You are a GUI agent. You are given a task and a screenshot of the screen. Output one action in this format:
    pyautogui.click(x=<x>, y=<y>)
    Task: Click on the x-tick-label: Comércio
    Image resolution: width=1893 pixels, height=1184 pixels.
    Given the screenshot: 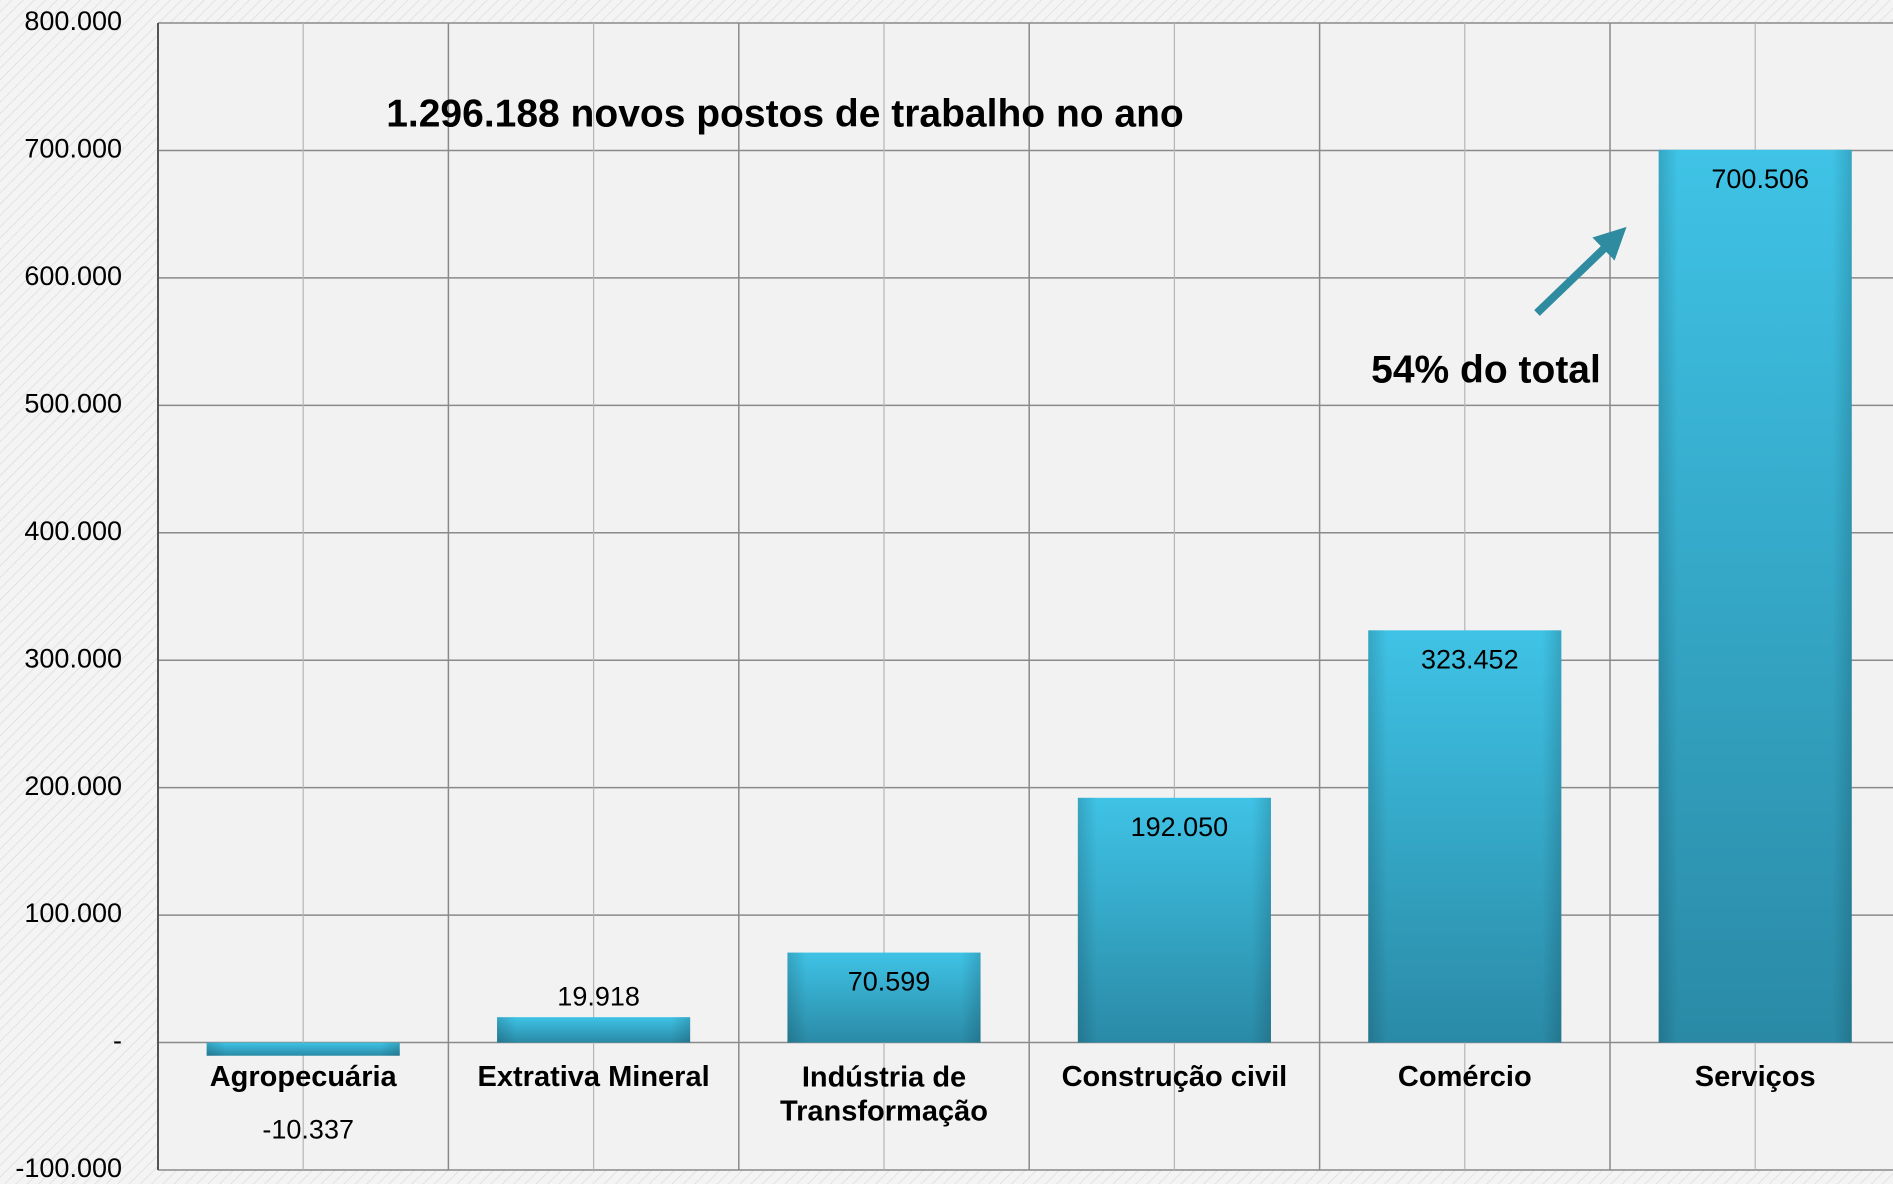 What is the action you would take?
    pyautogui.click(x=1465, y=1077)
    